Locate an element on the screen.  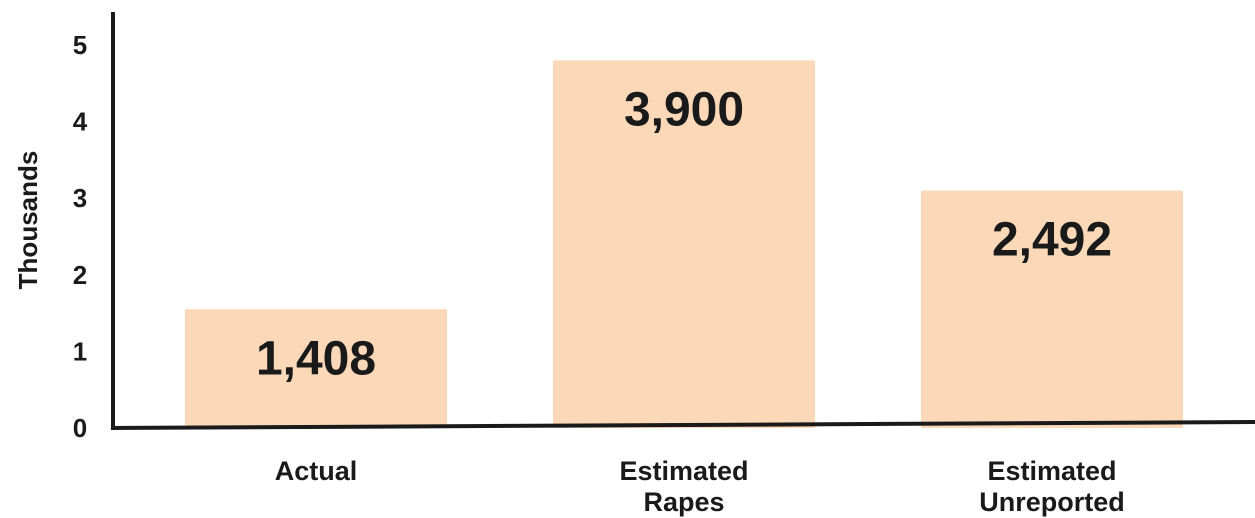
y-tick-label: 3 is located at coordinates (80, 198).